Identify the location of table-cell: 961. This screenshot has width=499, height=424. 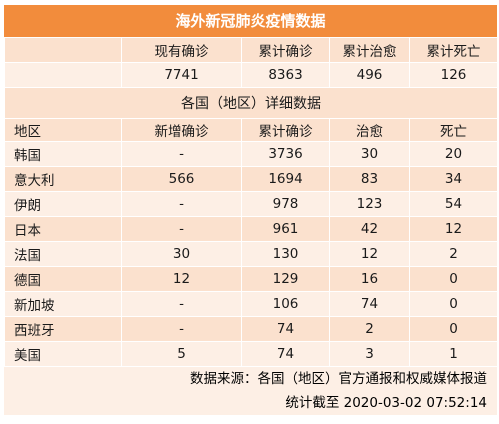
(285, 229).